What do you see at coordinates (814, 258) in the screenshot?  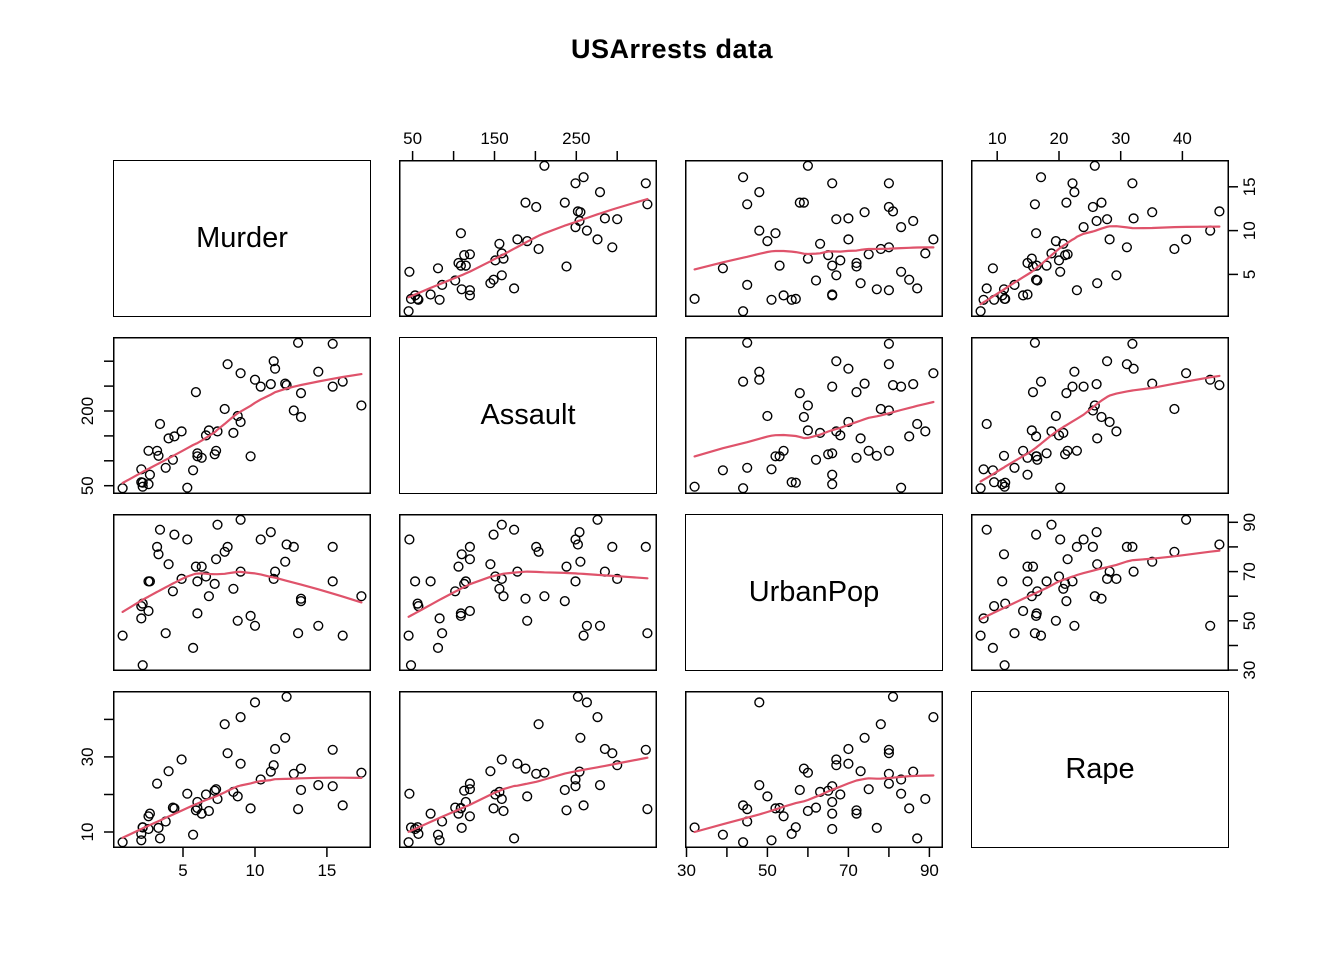 I see `lowess-line` at bounding box center [814, 258].